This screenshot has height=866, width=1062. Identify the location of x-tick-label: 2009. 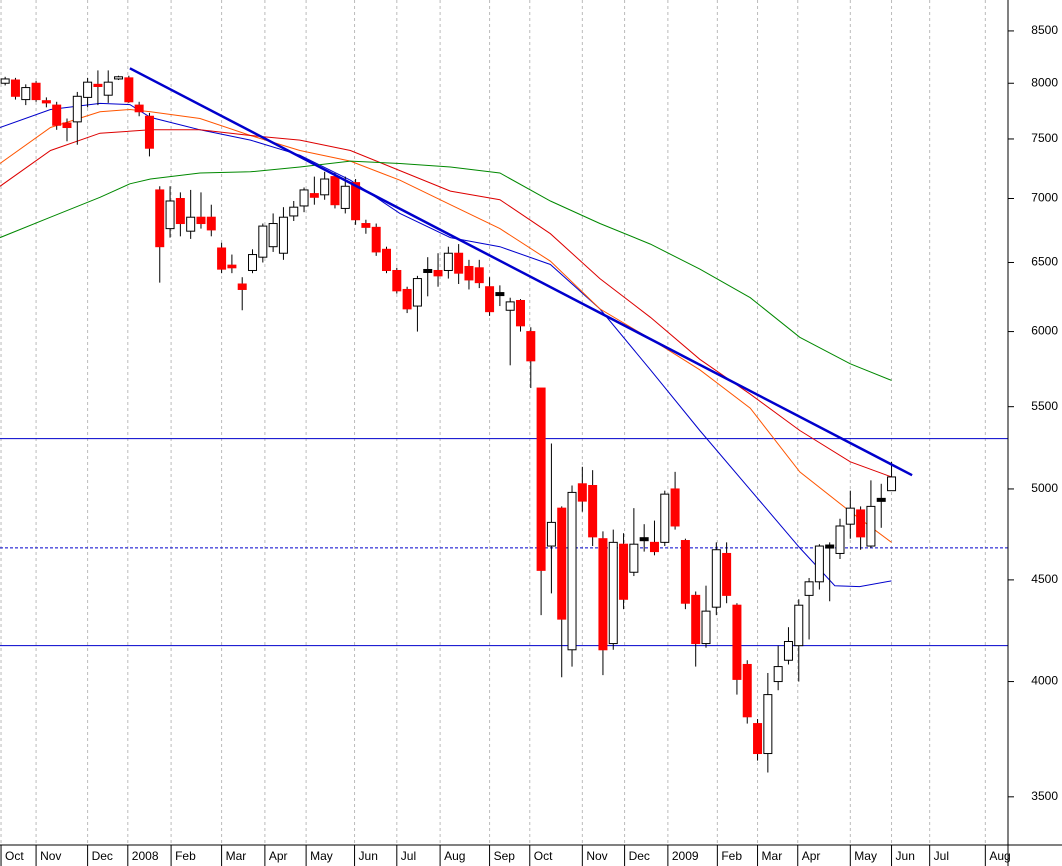
(685, 856).